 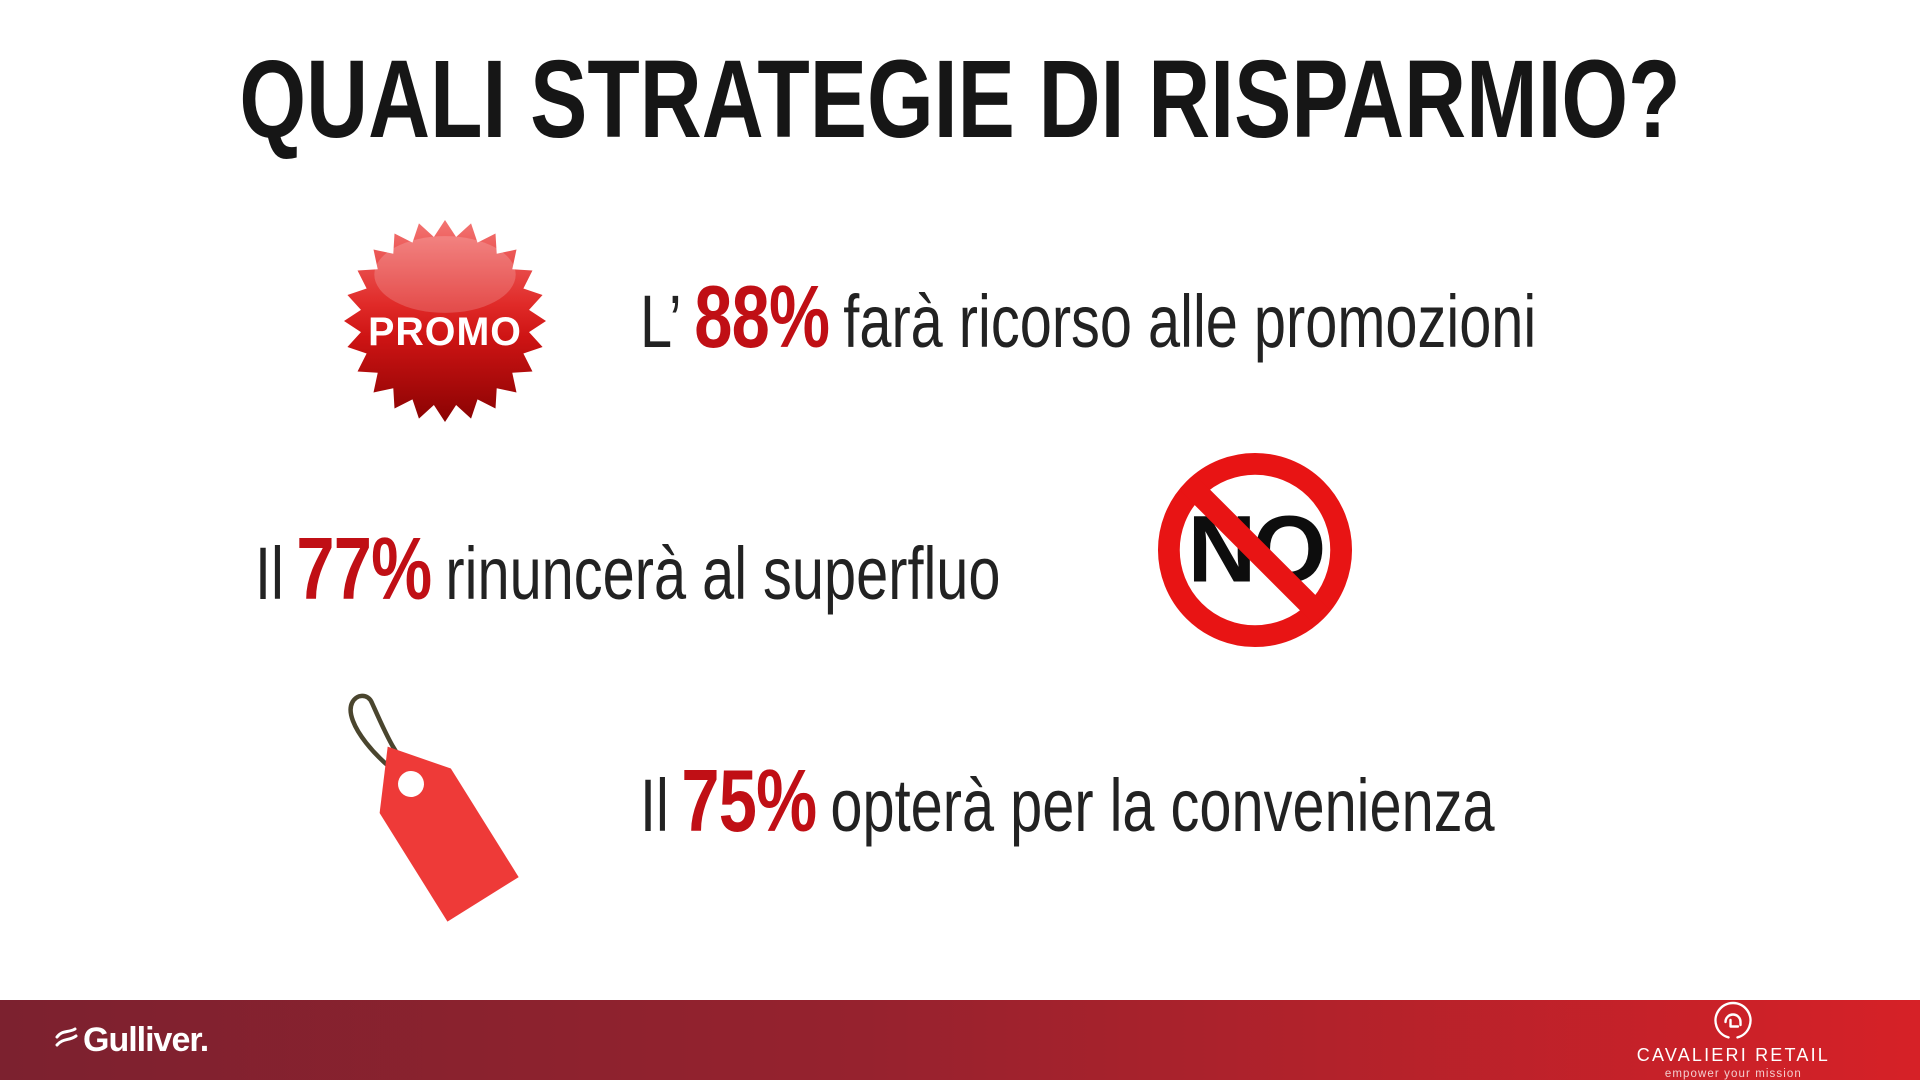 I want to click on gulliver-logo: Gulliver., so click(x=132, y=1040).